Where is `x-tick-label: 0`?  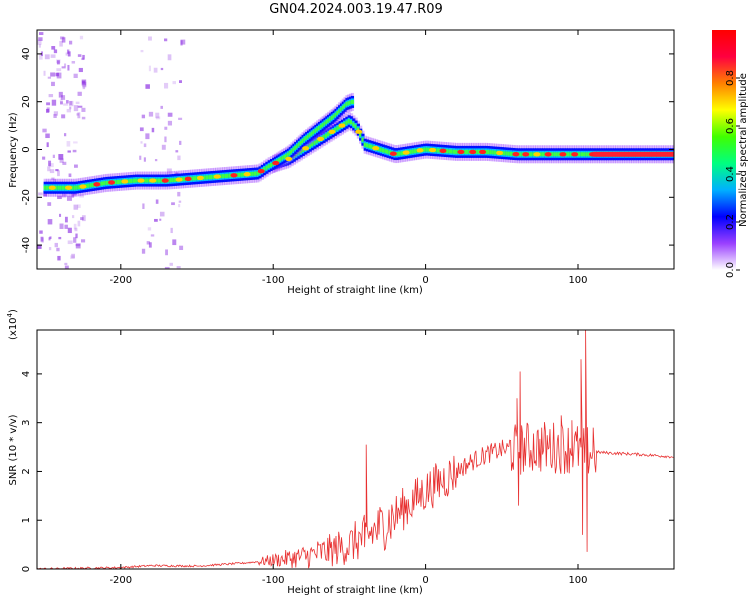 x-tick-label: 0 is located at coordinates (425, 580).